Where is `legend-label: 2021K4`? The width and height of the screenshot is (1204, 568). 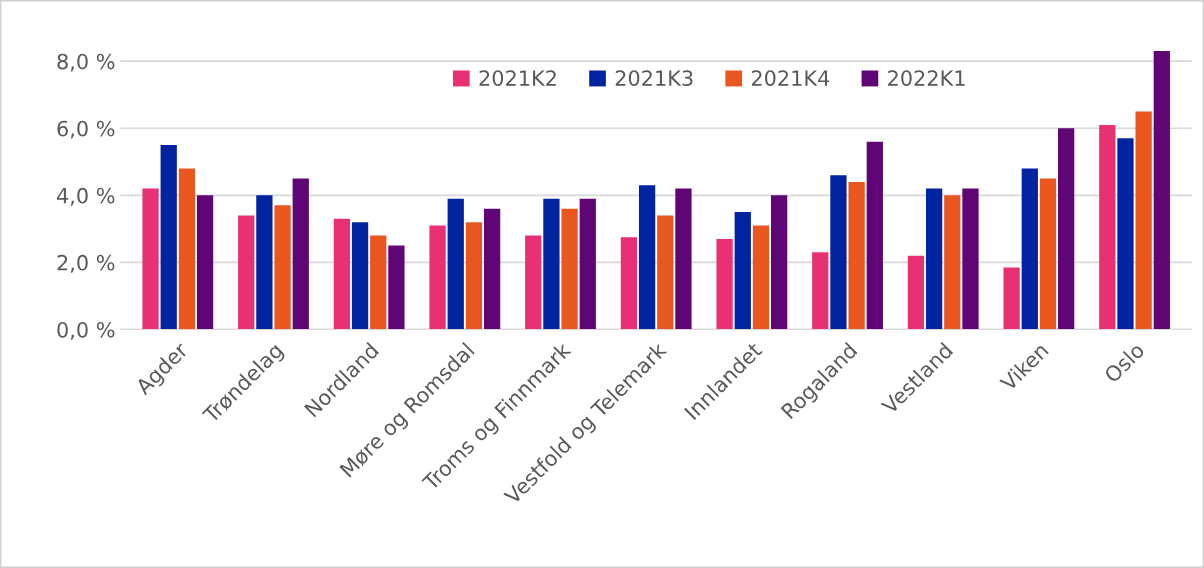
legend-label: 2021K4 is located at coordinates (790, 78).